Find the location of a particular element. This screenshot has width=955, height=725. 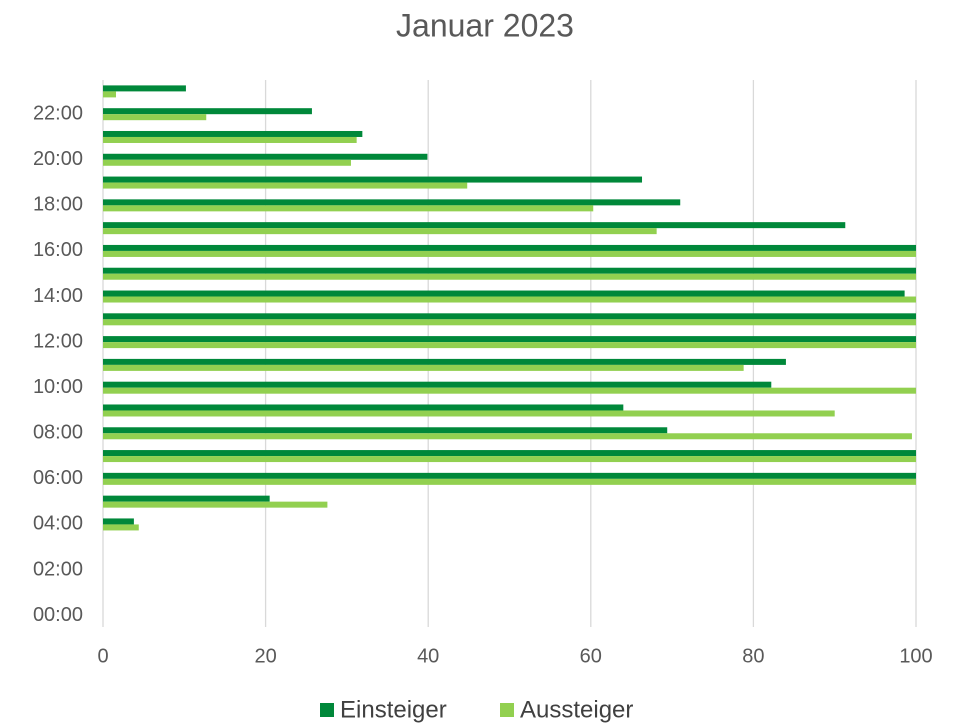

y-tick-label: 08:00 is located at coordinates (58, 433).